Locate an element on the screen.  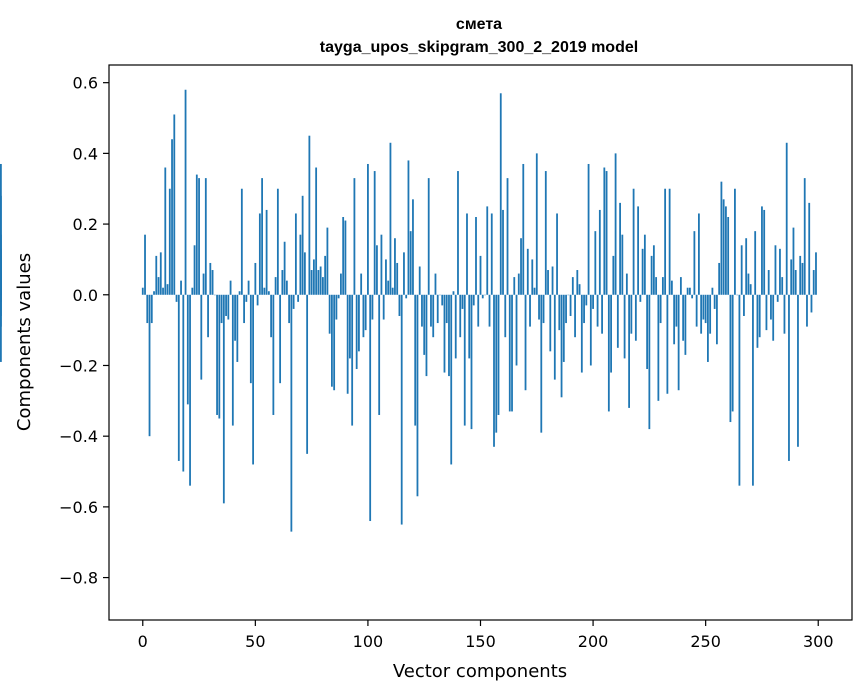
x-tick-label: 0 is located at coordinates (143, 641).